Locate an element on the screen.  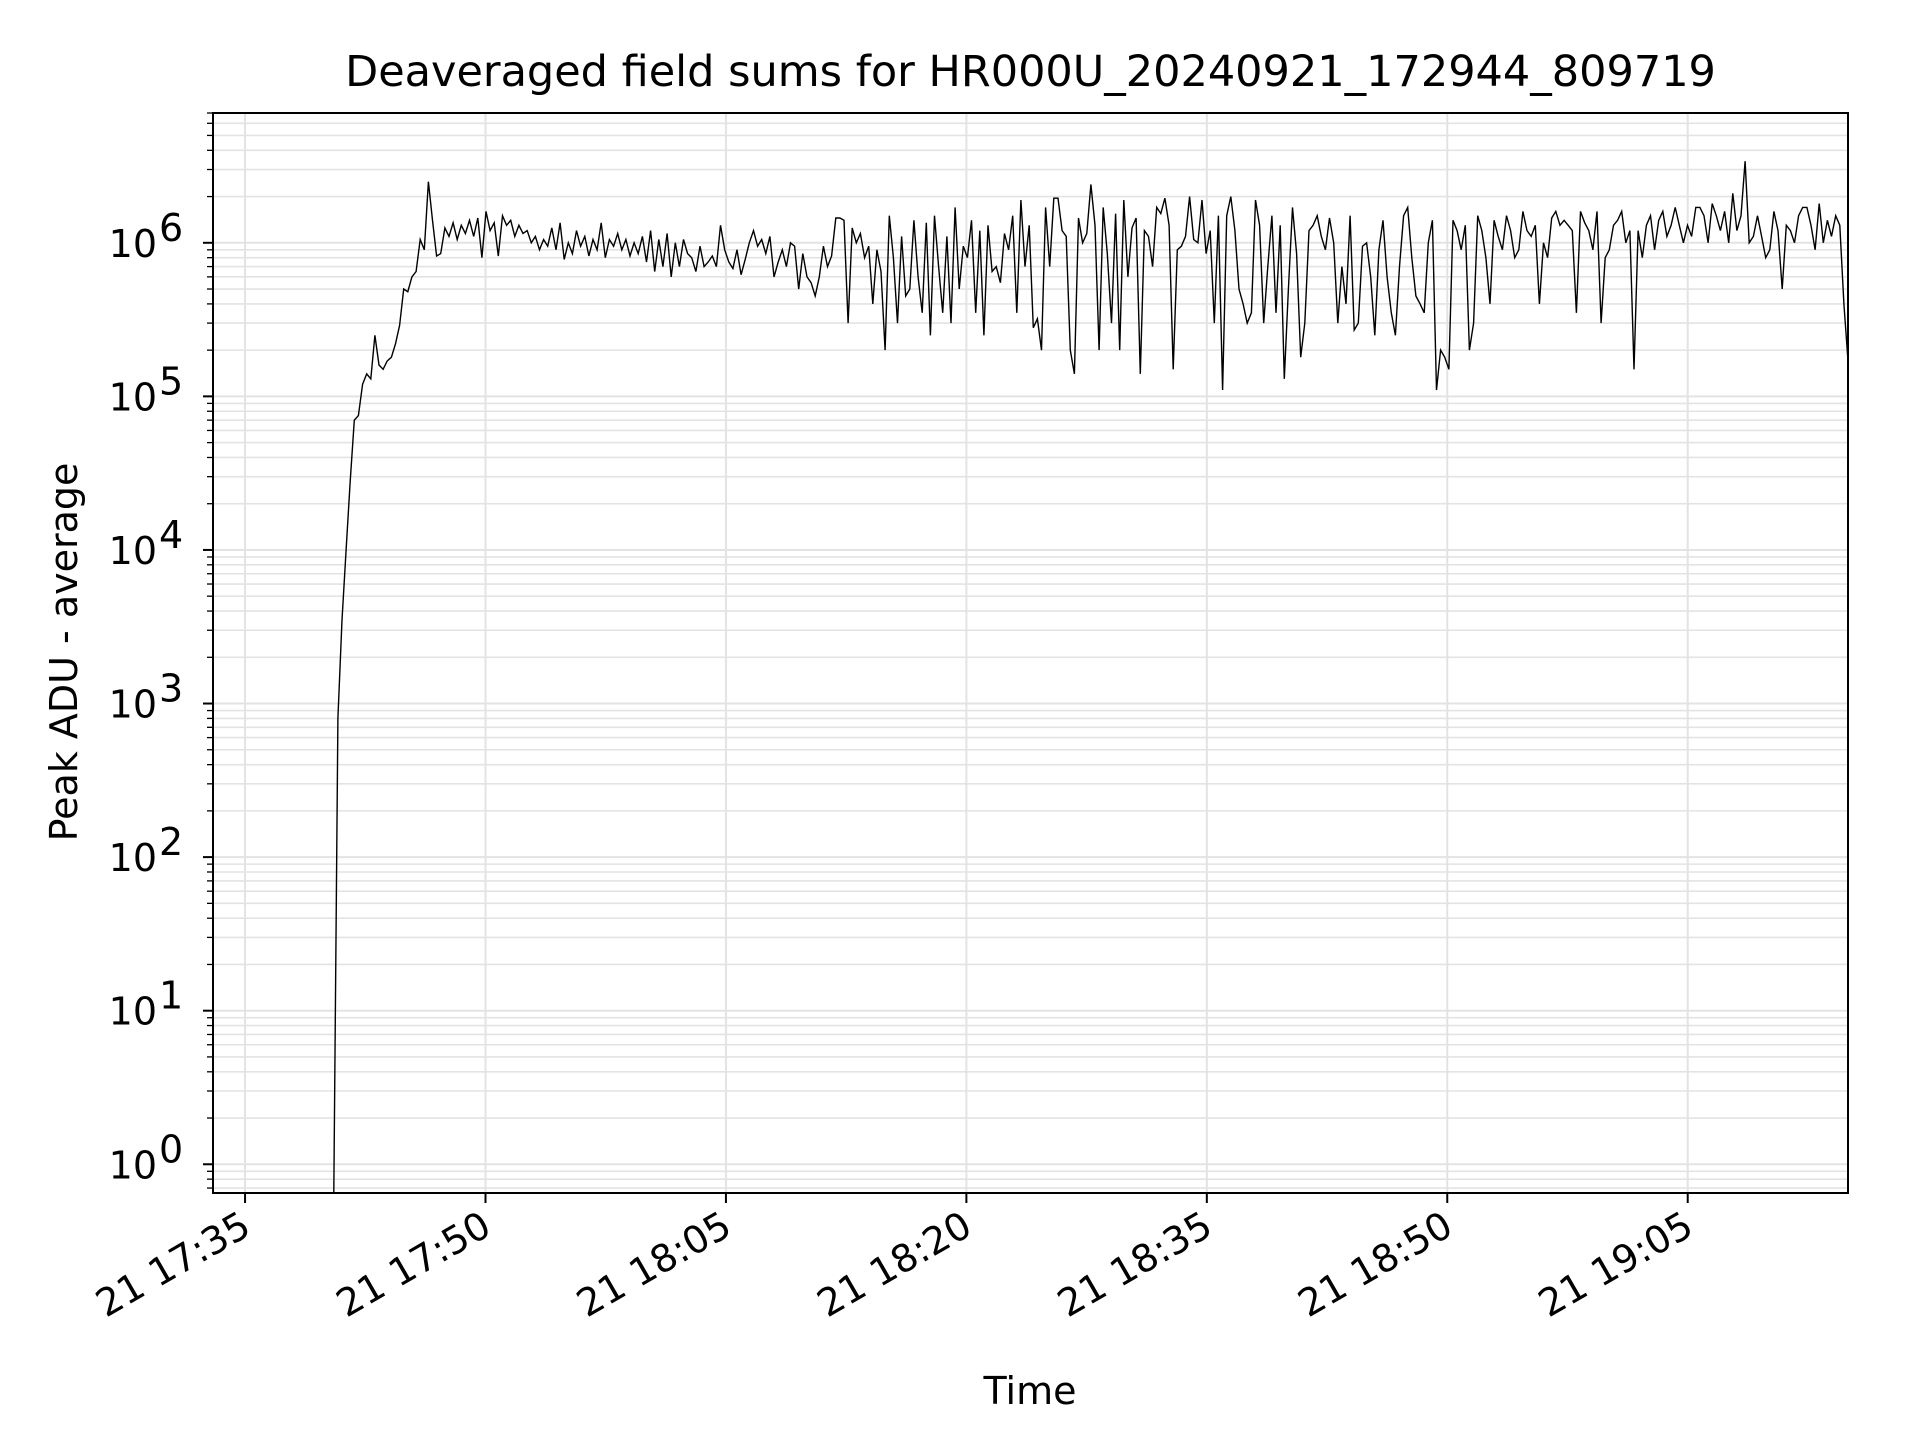
x-tick-label: 21 18:20 is located at coordinates (894, 1264).